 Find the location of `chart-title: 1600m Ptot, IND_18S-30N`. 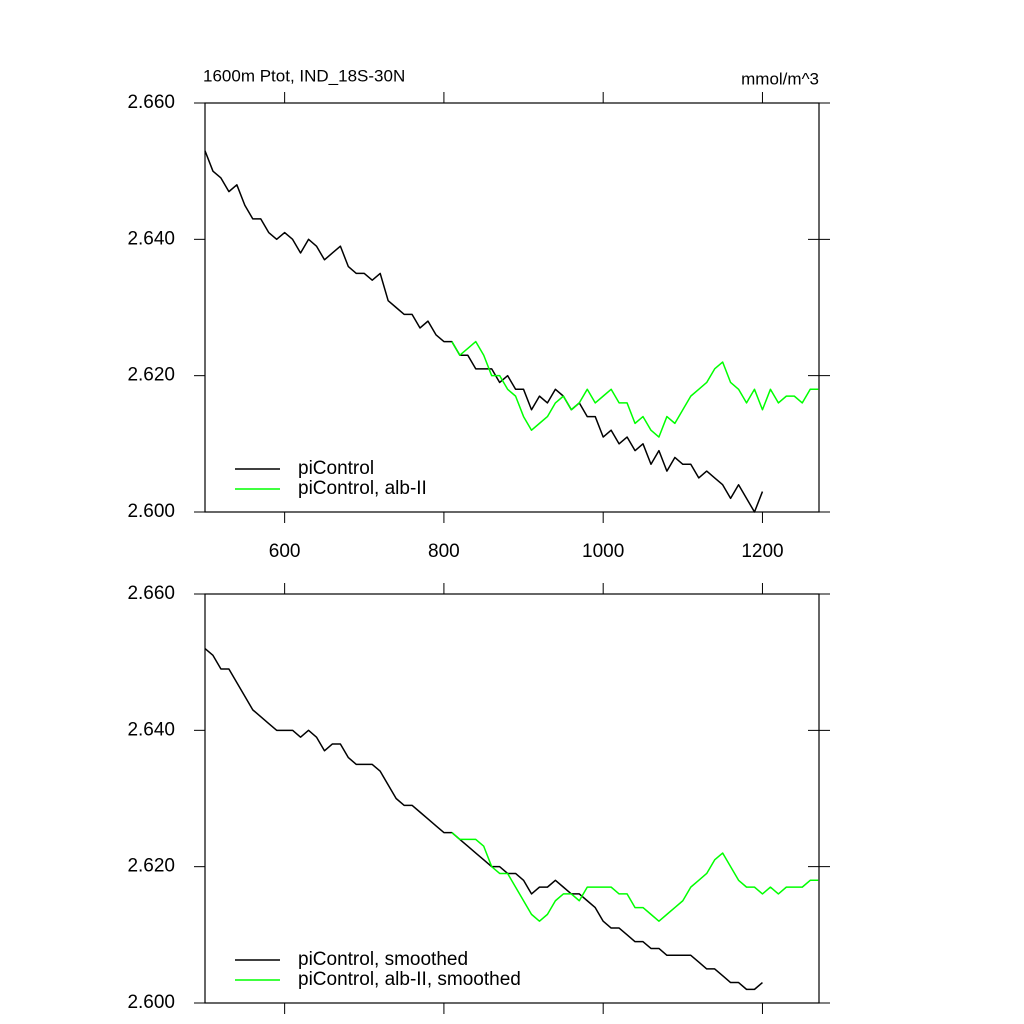

chart-title: 1600m Ptot, IND_18S-30N is located at coordinates (304, 75).